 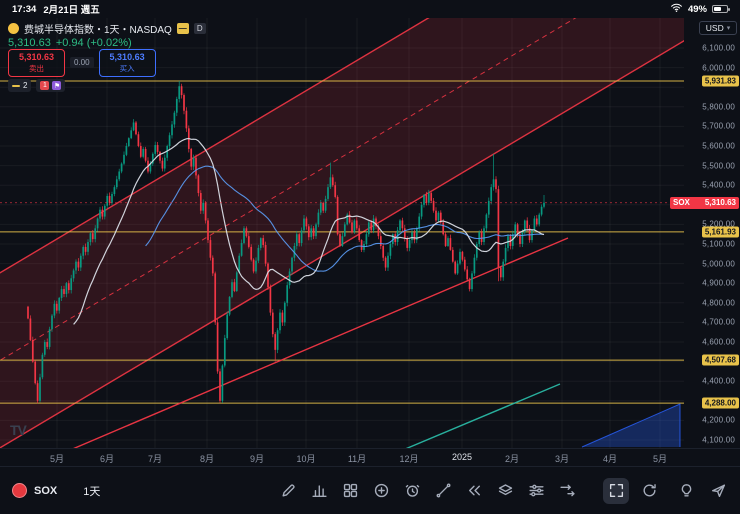 I want to click on sell-price: 5,310.63, so click(x=36, y=57).